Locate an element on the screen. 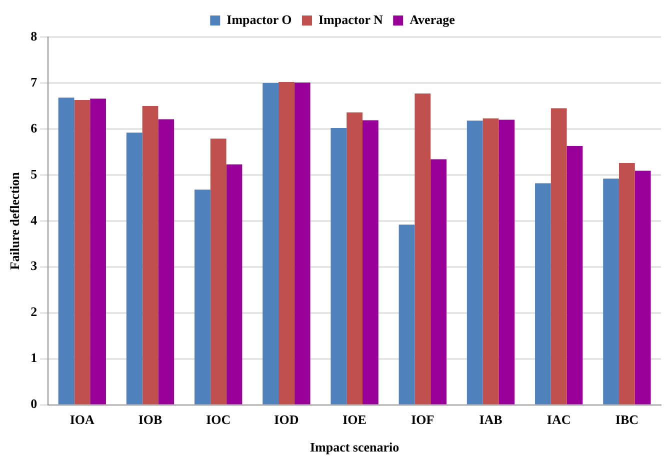 The image size is (671, 464). y-tick-label: 4 is located at coordinates (34, 220).